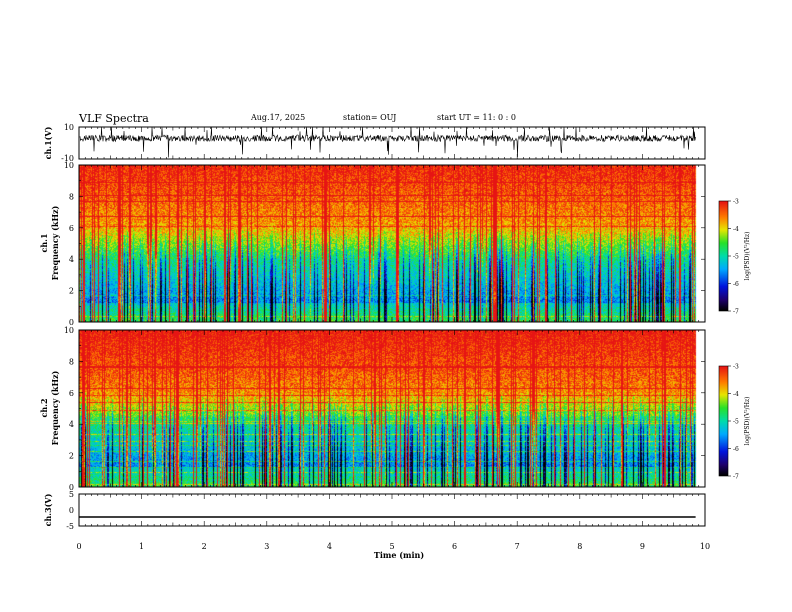 This screenshot has width=792, height=612. I want to click on time-axis-label: Time (min), so click(399, 555).